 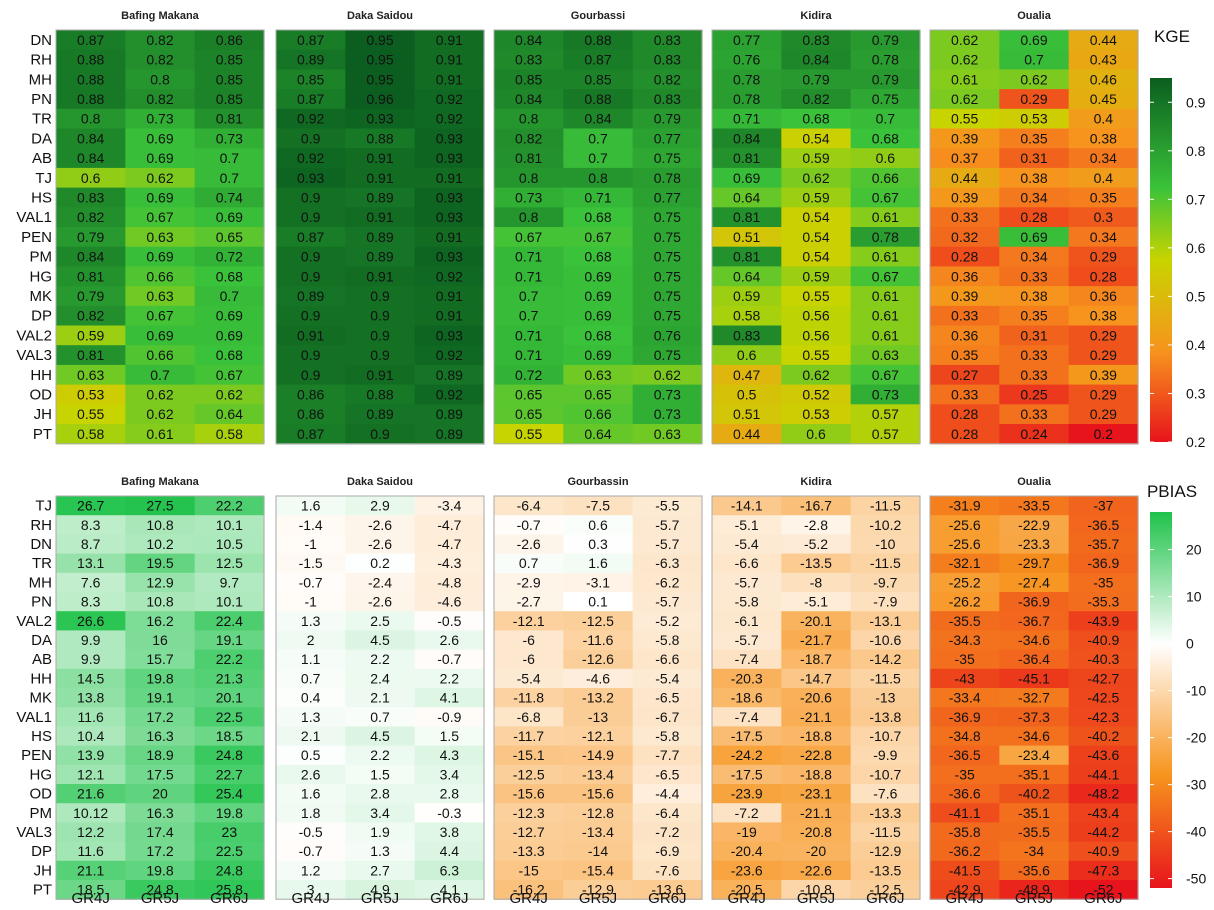 What do you see at coordinates (1103, 890) in the screenshot?
I see `cell-label: -52` at bounding box center [1103, 890].